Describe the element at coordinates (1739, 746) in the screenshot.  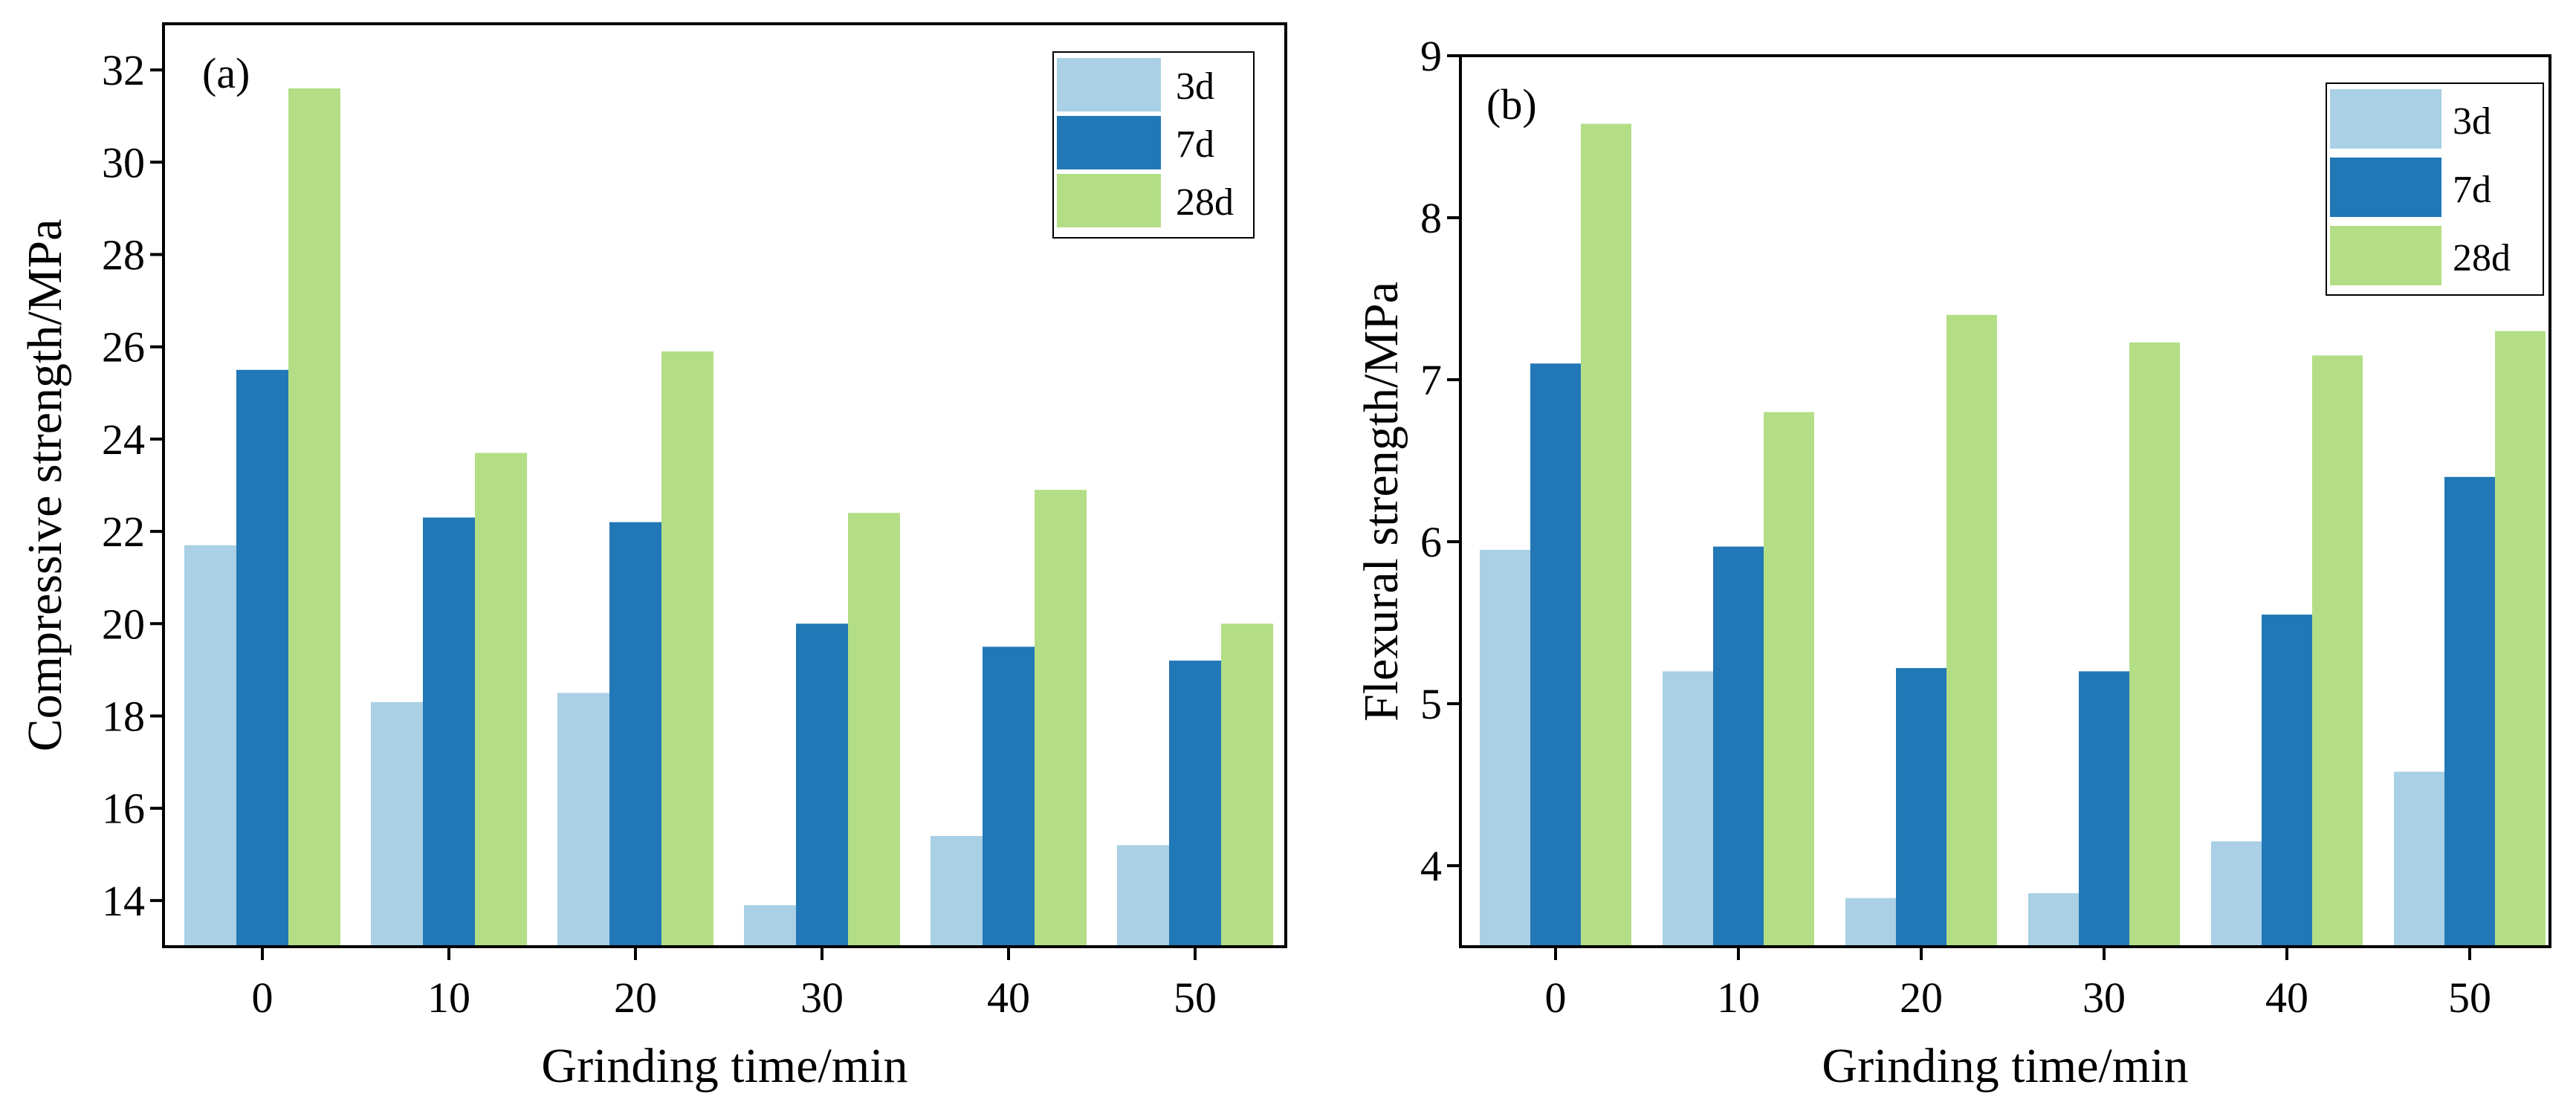
I see `bar-b-7d-10min` at that location.